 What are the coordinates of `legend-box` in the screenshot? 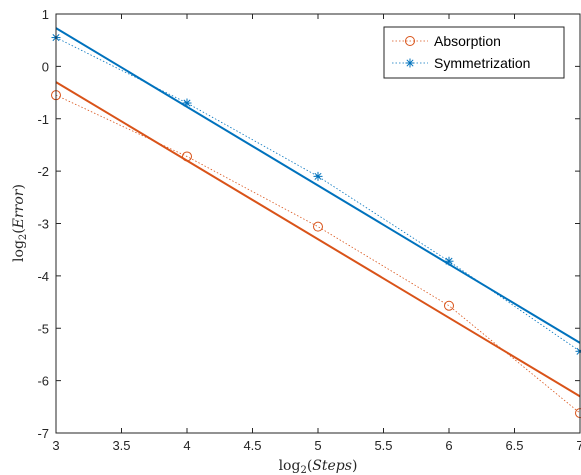 It's located at (474, 52).